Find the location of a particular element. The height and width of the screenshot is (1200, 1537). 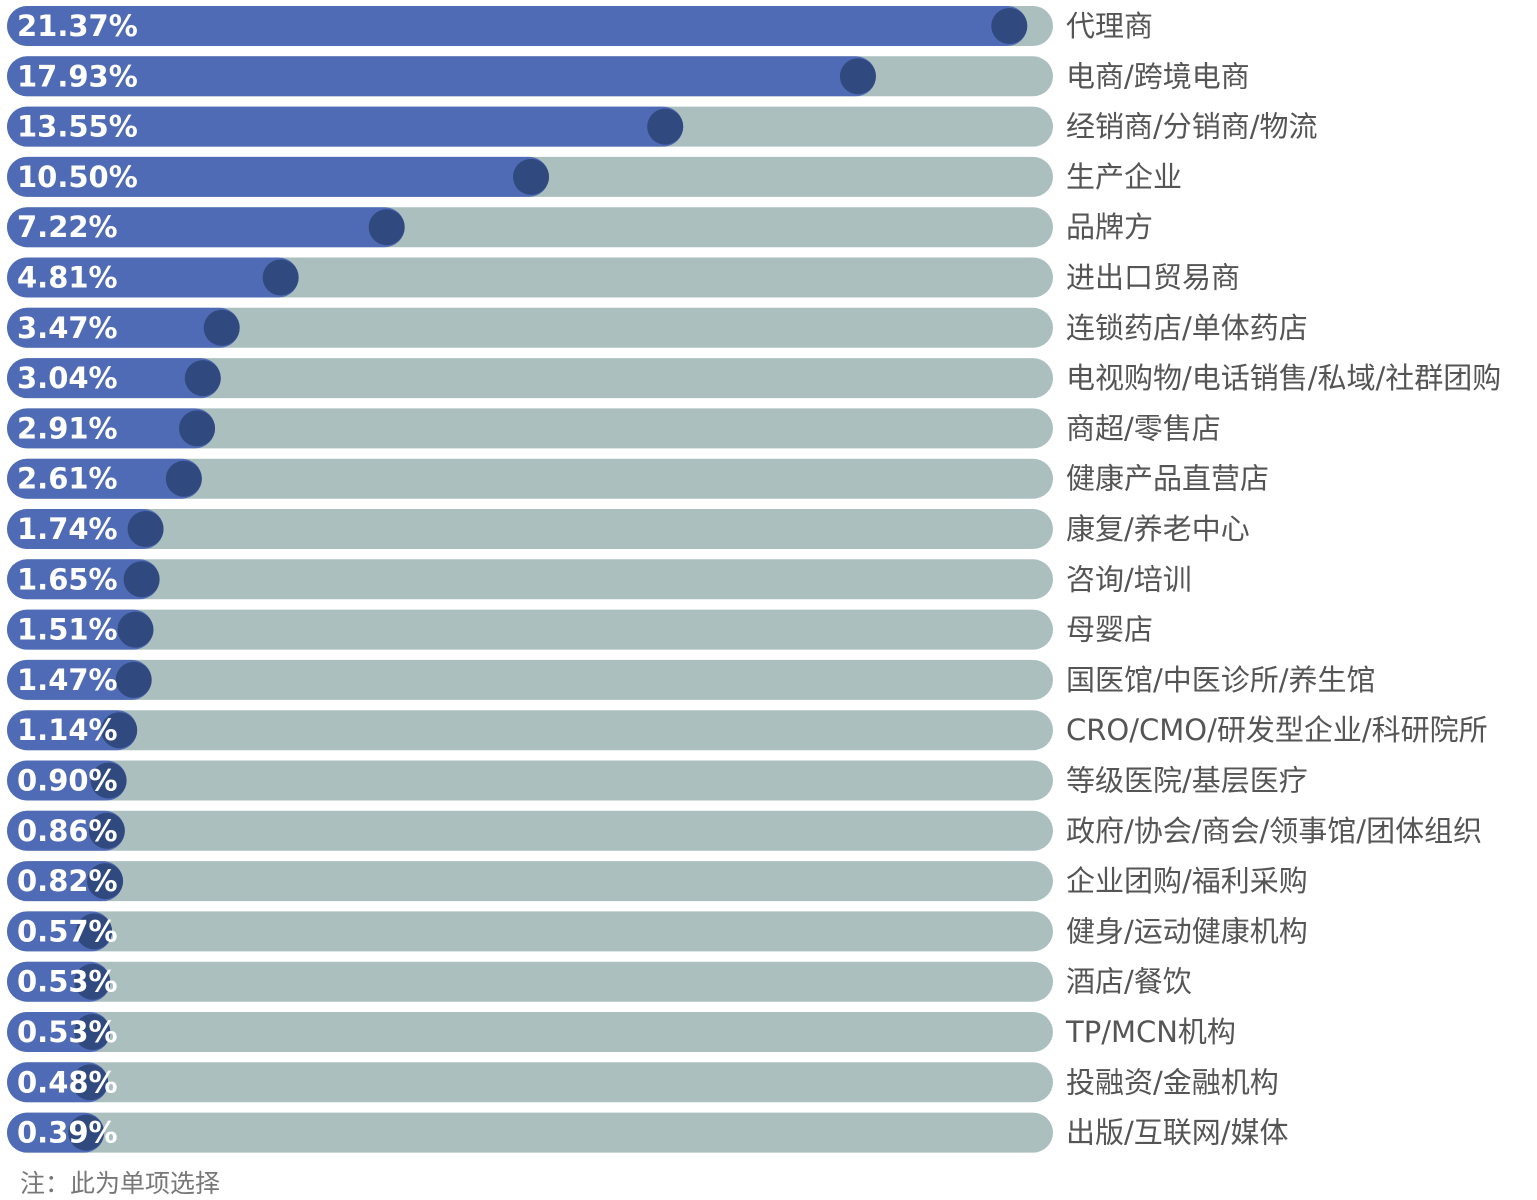

bar-value-label: 1.47% is located at coordinates (67, 680).